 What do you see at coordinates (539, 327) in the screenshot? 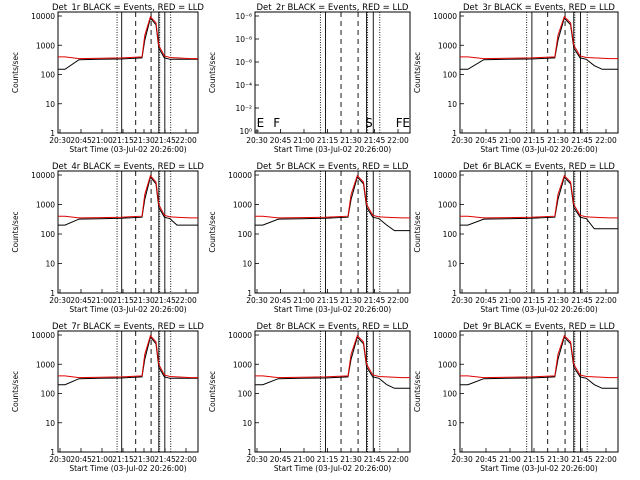
I see `chart-title: Det_9r BLACK = Events, RED = LLD` at bounding box center [539, 327].